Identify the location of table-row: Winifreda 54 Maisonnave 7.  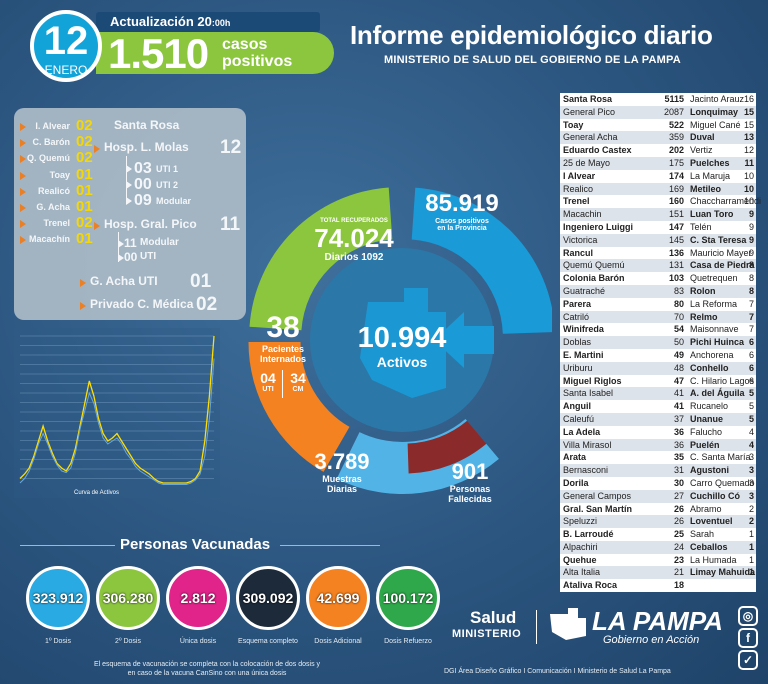
(658, 330).